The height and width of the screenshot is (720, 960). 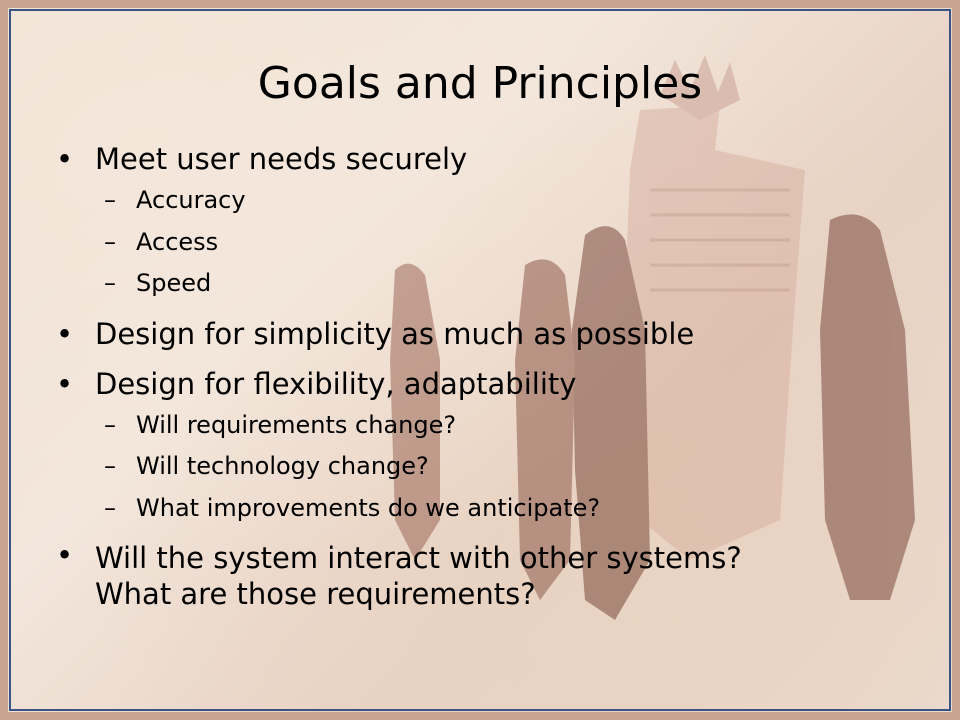 I want to click on bullet-item: • Design for flexibility, adaptability, so click(x=491, y=384).